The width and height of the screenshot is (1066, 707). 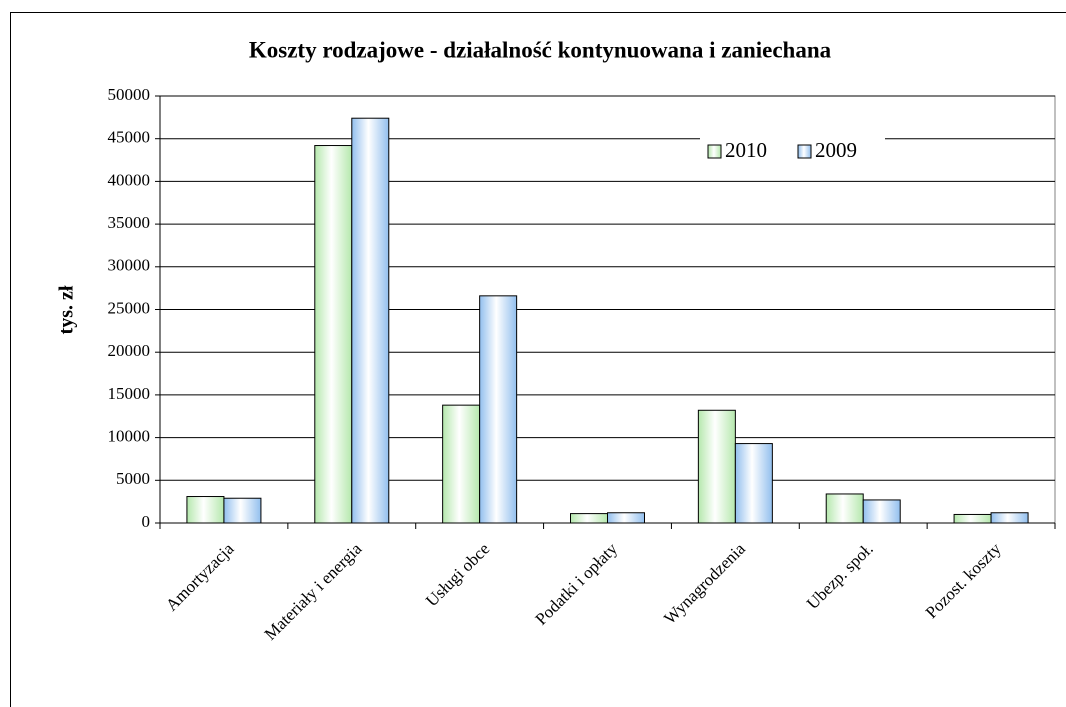 I want to click on y-tick-label: 35000, so click(x=129, y=222).